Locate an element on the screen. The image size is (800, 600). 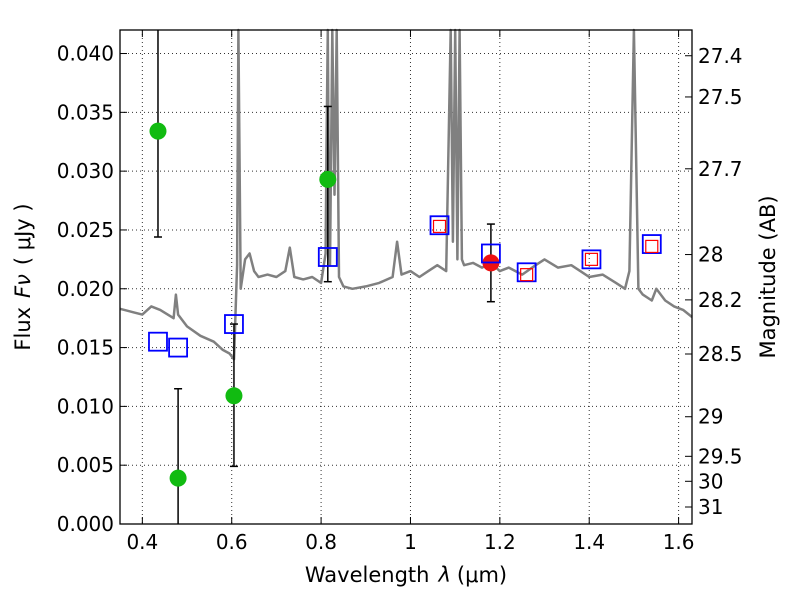
x-tick-label: 0.4 is located at coordinates (142, 542).